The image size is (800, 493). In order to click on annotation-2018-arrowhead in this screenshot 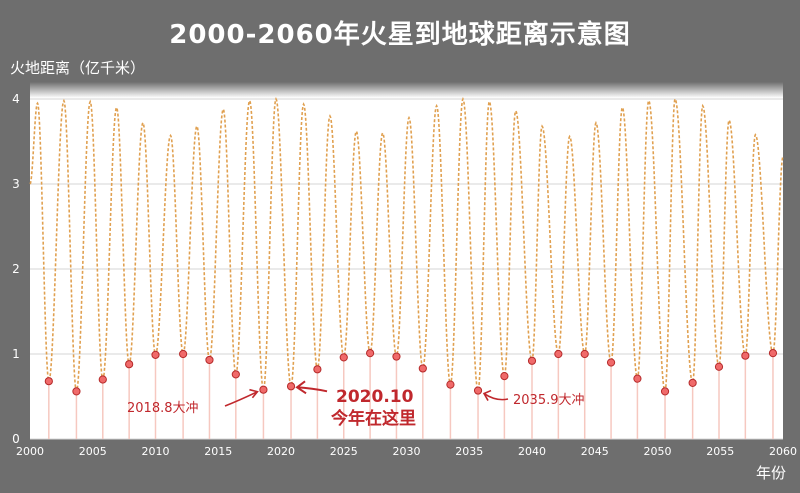, I will do `click(254, 393)`.